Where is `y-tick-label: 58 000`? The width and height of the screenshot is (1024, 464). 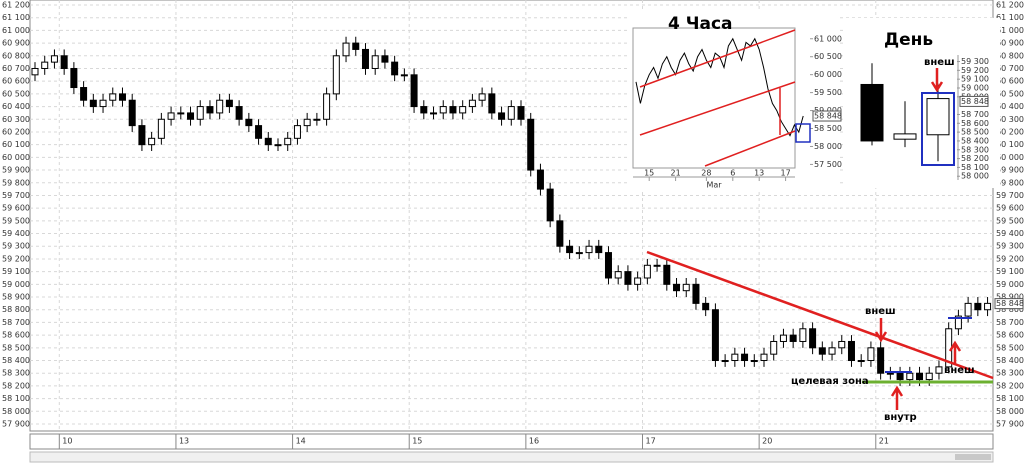 y-tick-label: 58 000 is located at coordinates (16, 411).